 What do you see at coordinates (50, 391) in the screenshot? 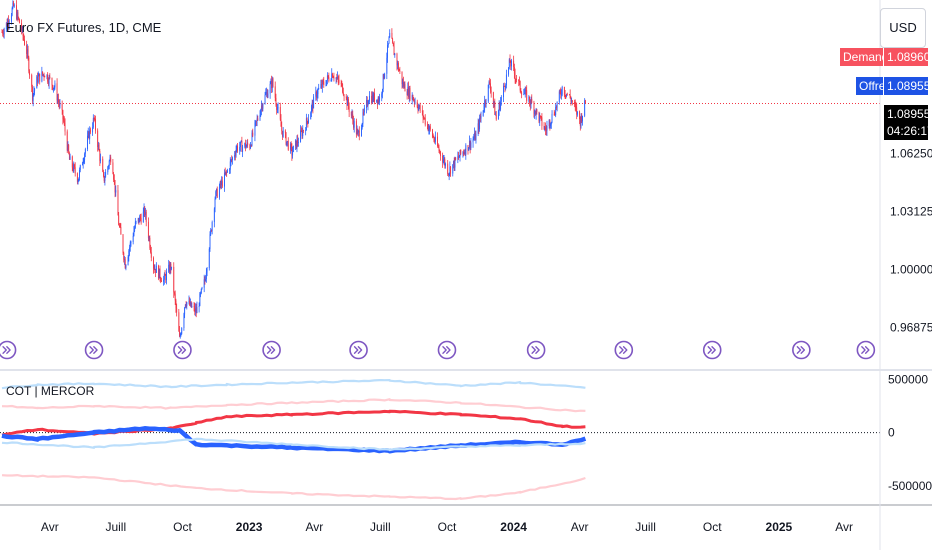
I see `indicator-title: COT | MERCOR` at bounding box center [50, 391].